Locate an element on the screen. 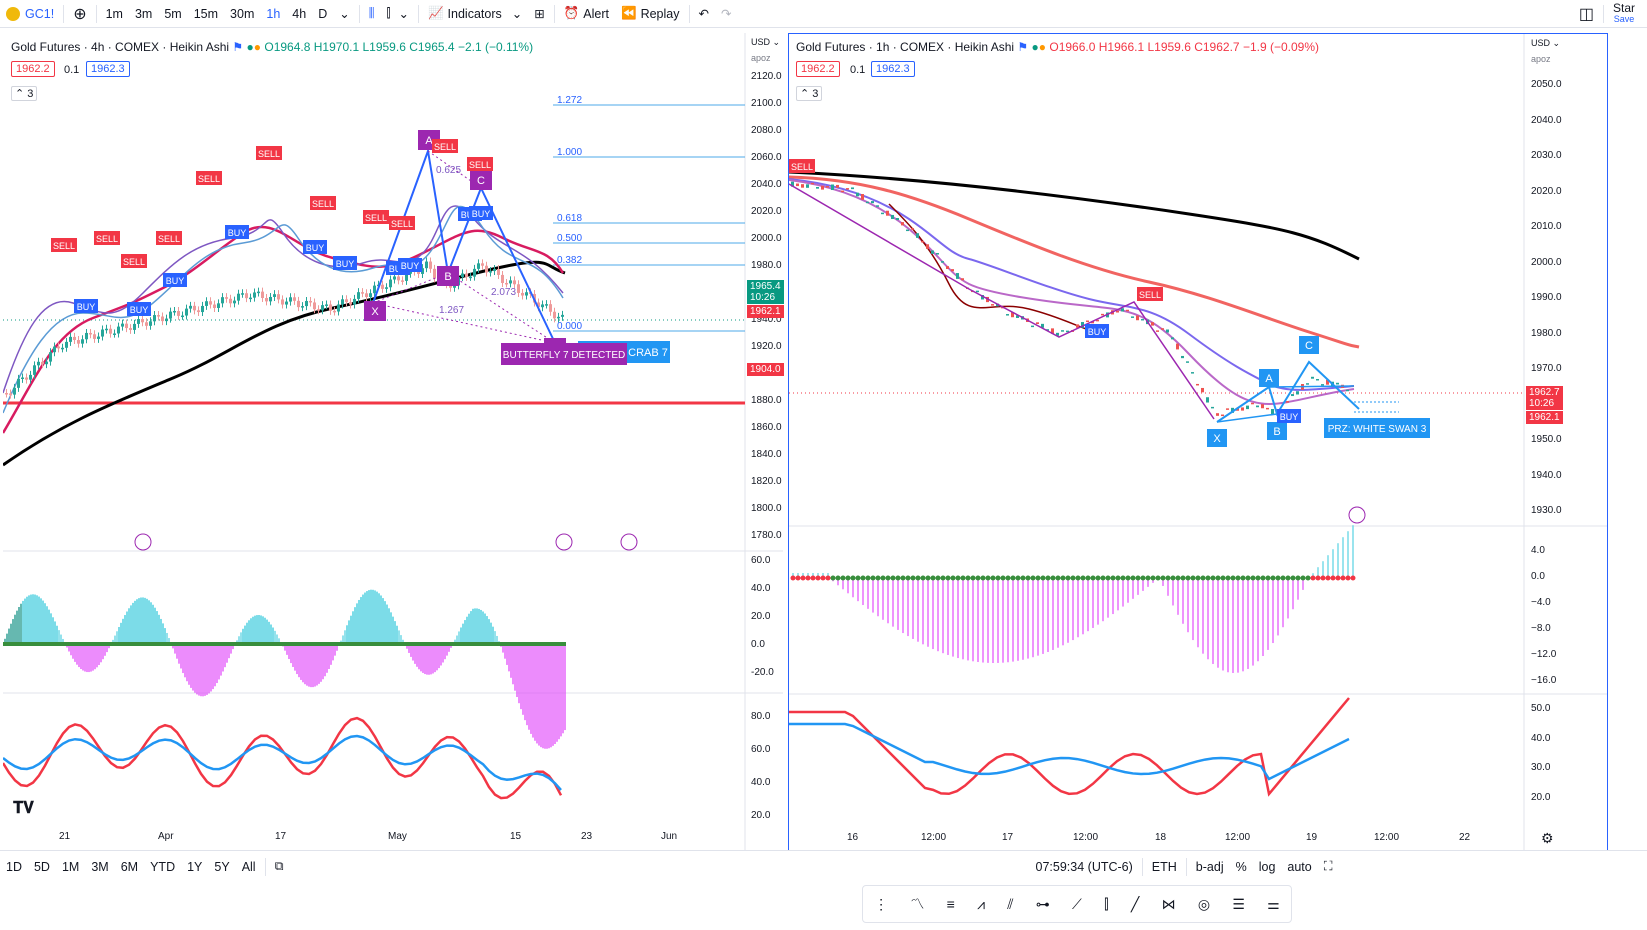  interval-d: D is located at coordinates (323, 13).